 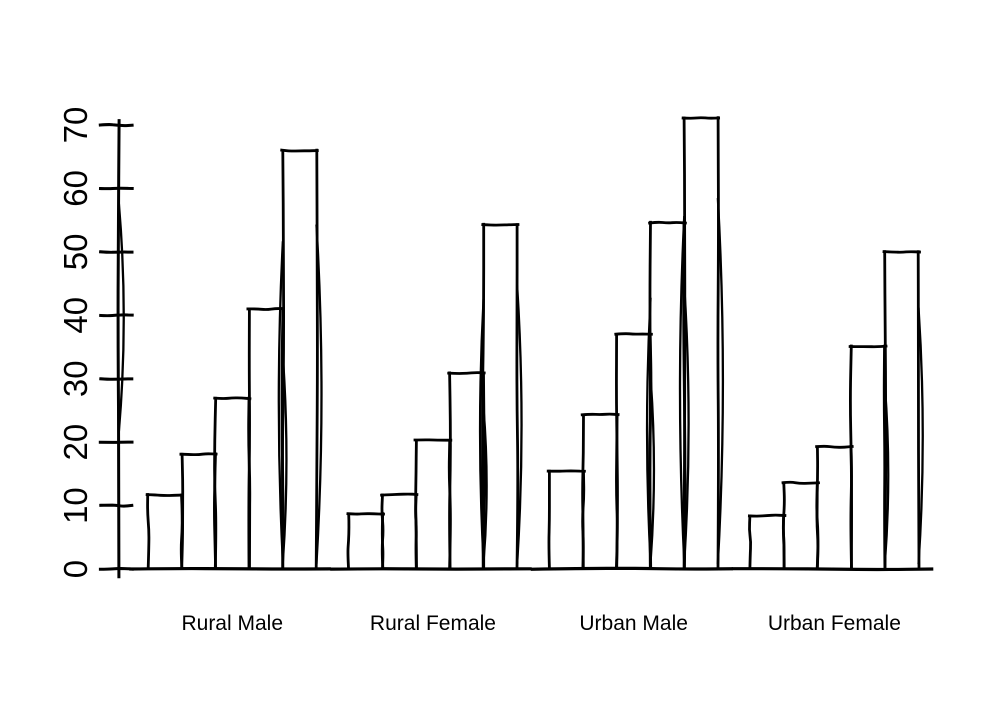 I want to click on y-tick-label: 30, so click(x=75, y=378).